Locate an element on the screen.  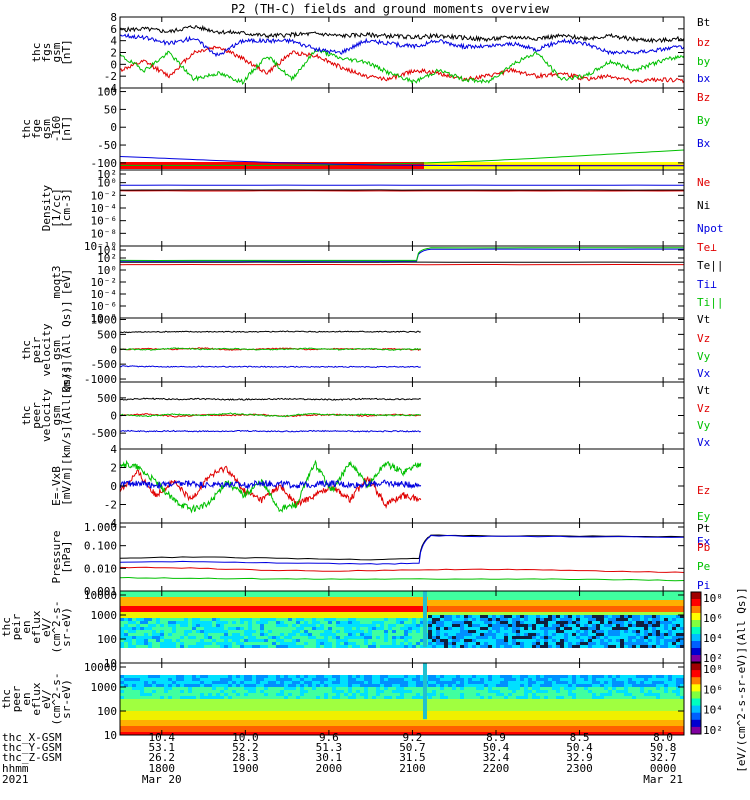
temperature-ytick-label-0: 10⁴ is located at coordinates (107, 250).